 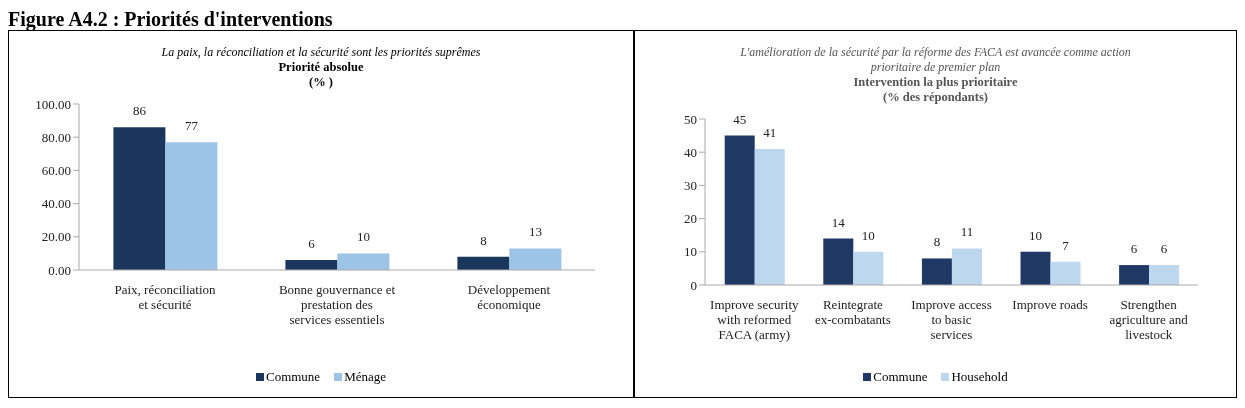 What do you see at coordinates (56, 237) in the screenshot?
I see `y-tick-label: 20.00` at bounding box center [56, 237].